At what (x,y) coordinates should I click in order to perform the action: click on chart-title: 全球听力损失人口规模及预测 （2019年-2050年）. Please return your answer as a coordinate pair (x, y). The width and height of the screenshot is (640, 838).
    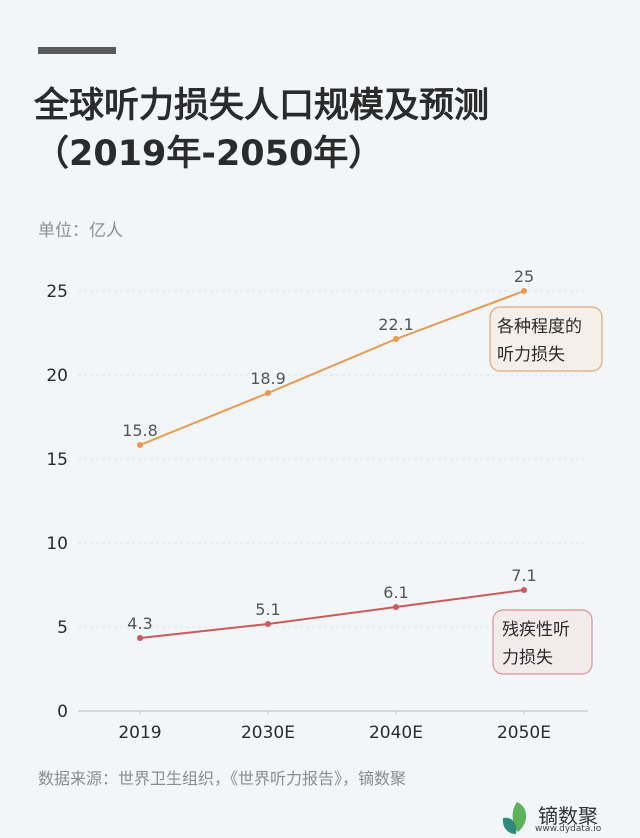
    Looking at the image, I should click on (261, 130).